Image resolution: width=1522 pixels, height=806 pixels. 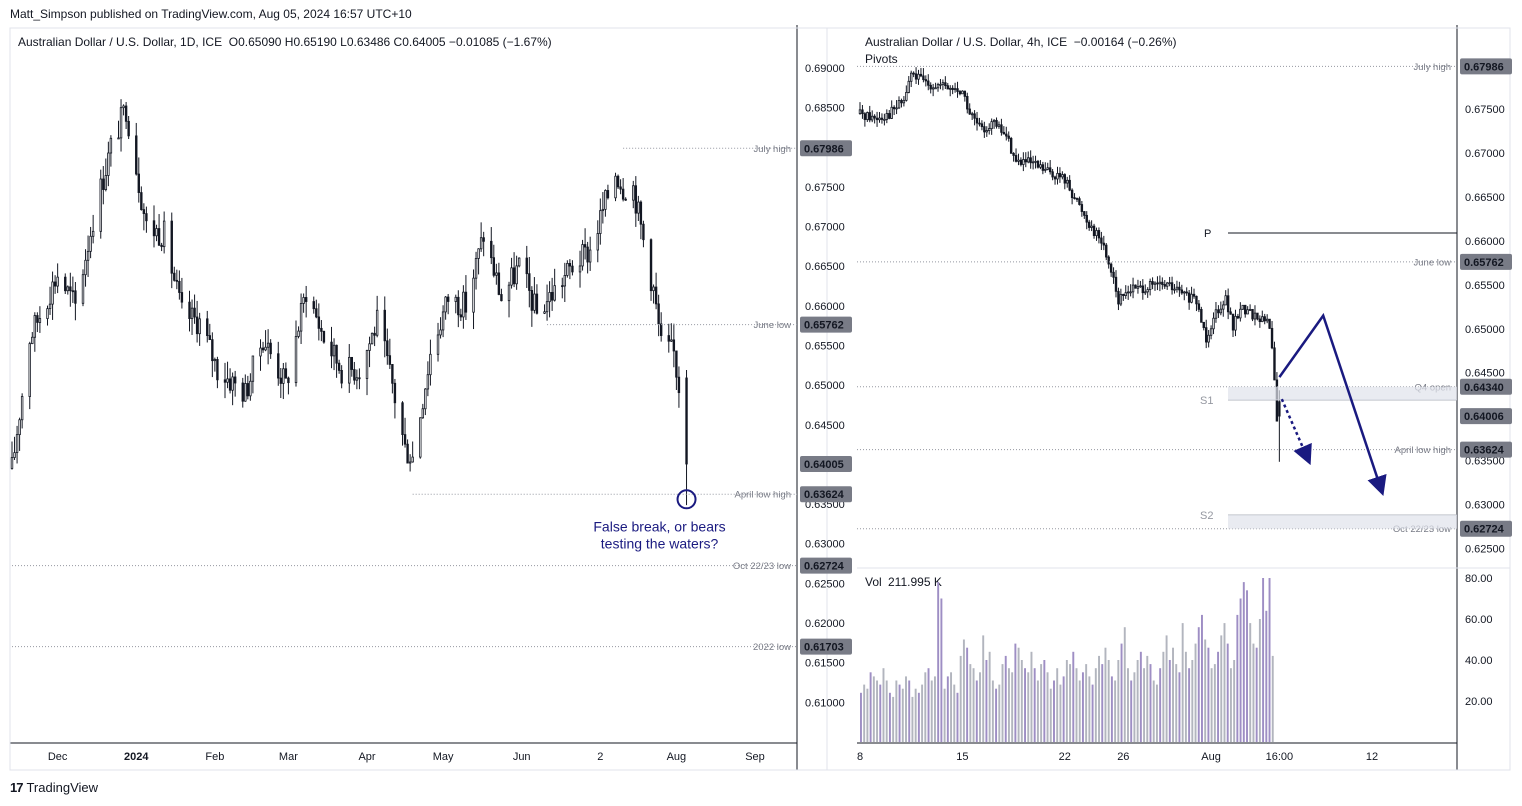 I want to click on volume-y-tick: 80.00, so click(x=1479, y=579).